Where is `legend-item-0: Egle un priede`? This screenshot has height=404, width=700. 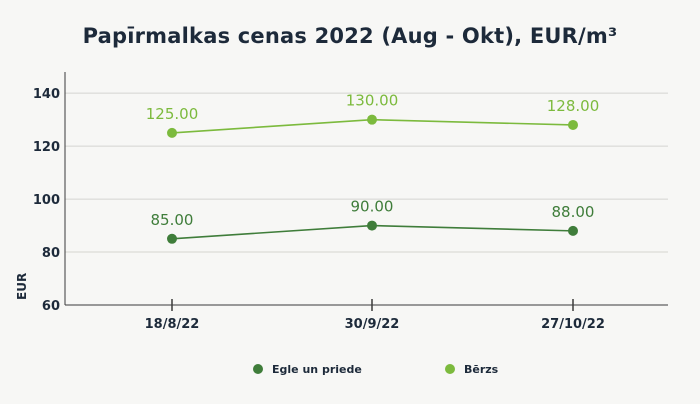 legend-item-0: Egle un priede is located at coordinates (307, 369).